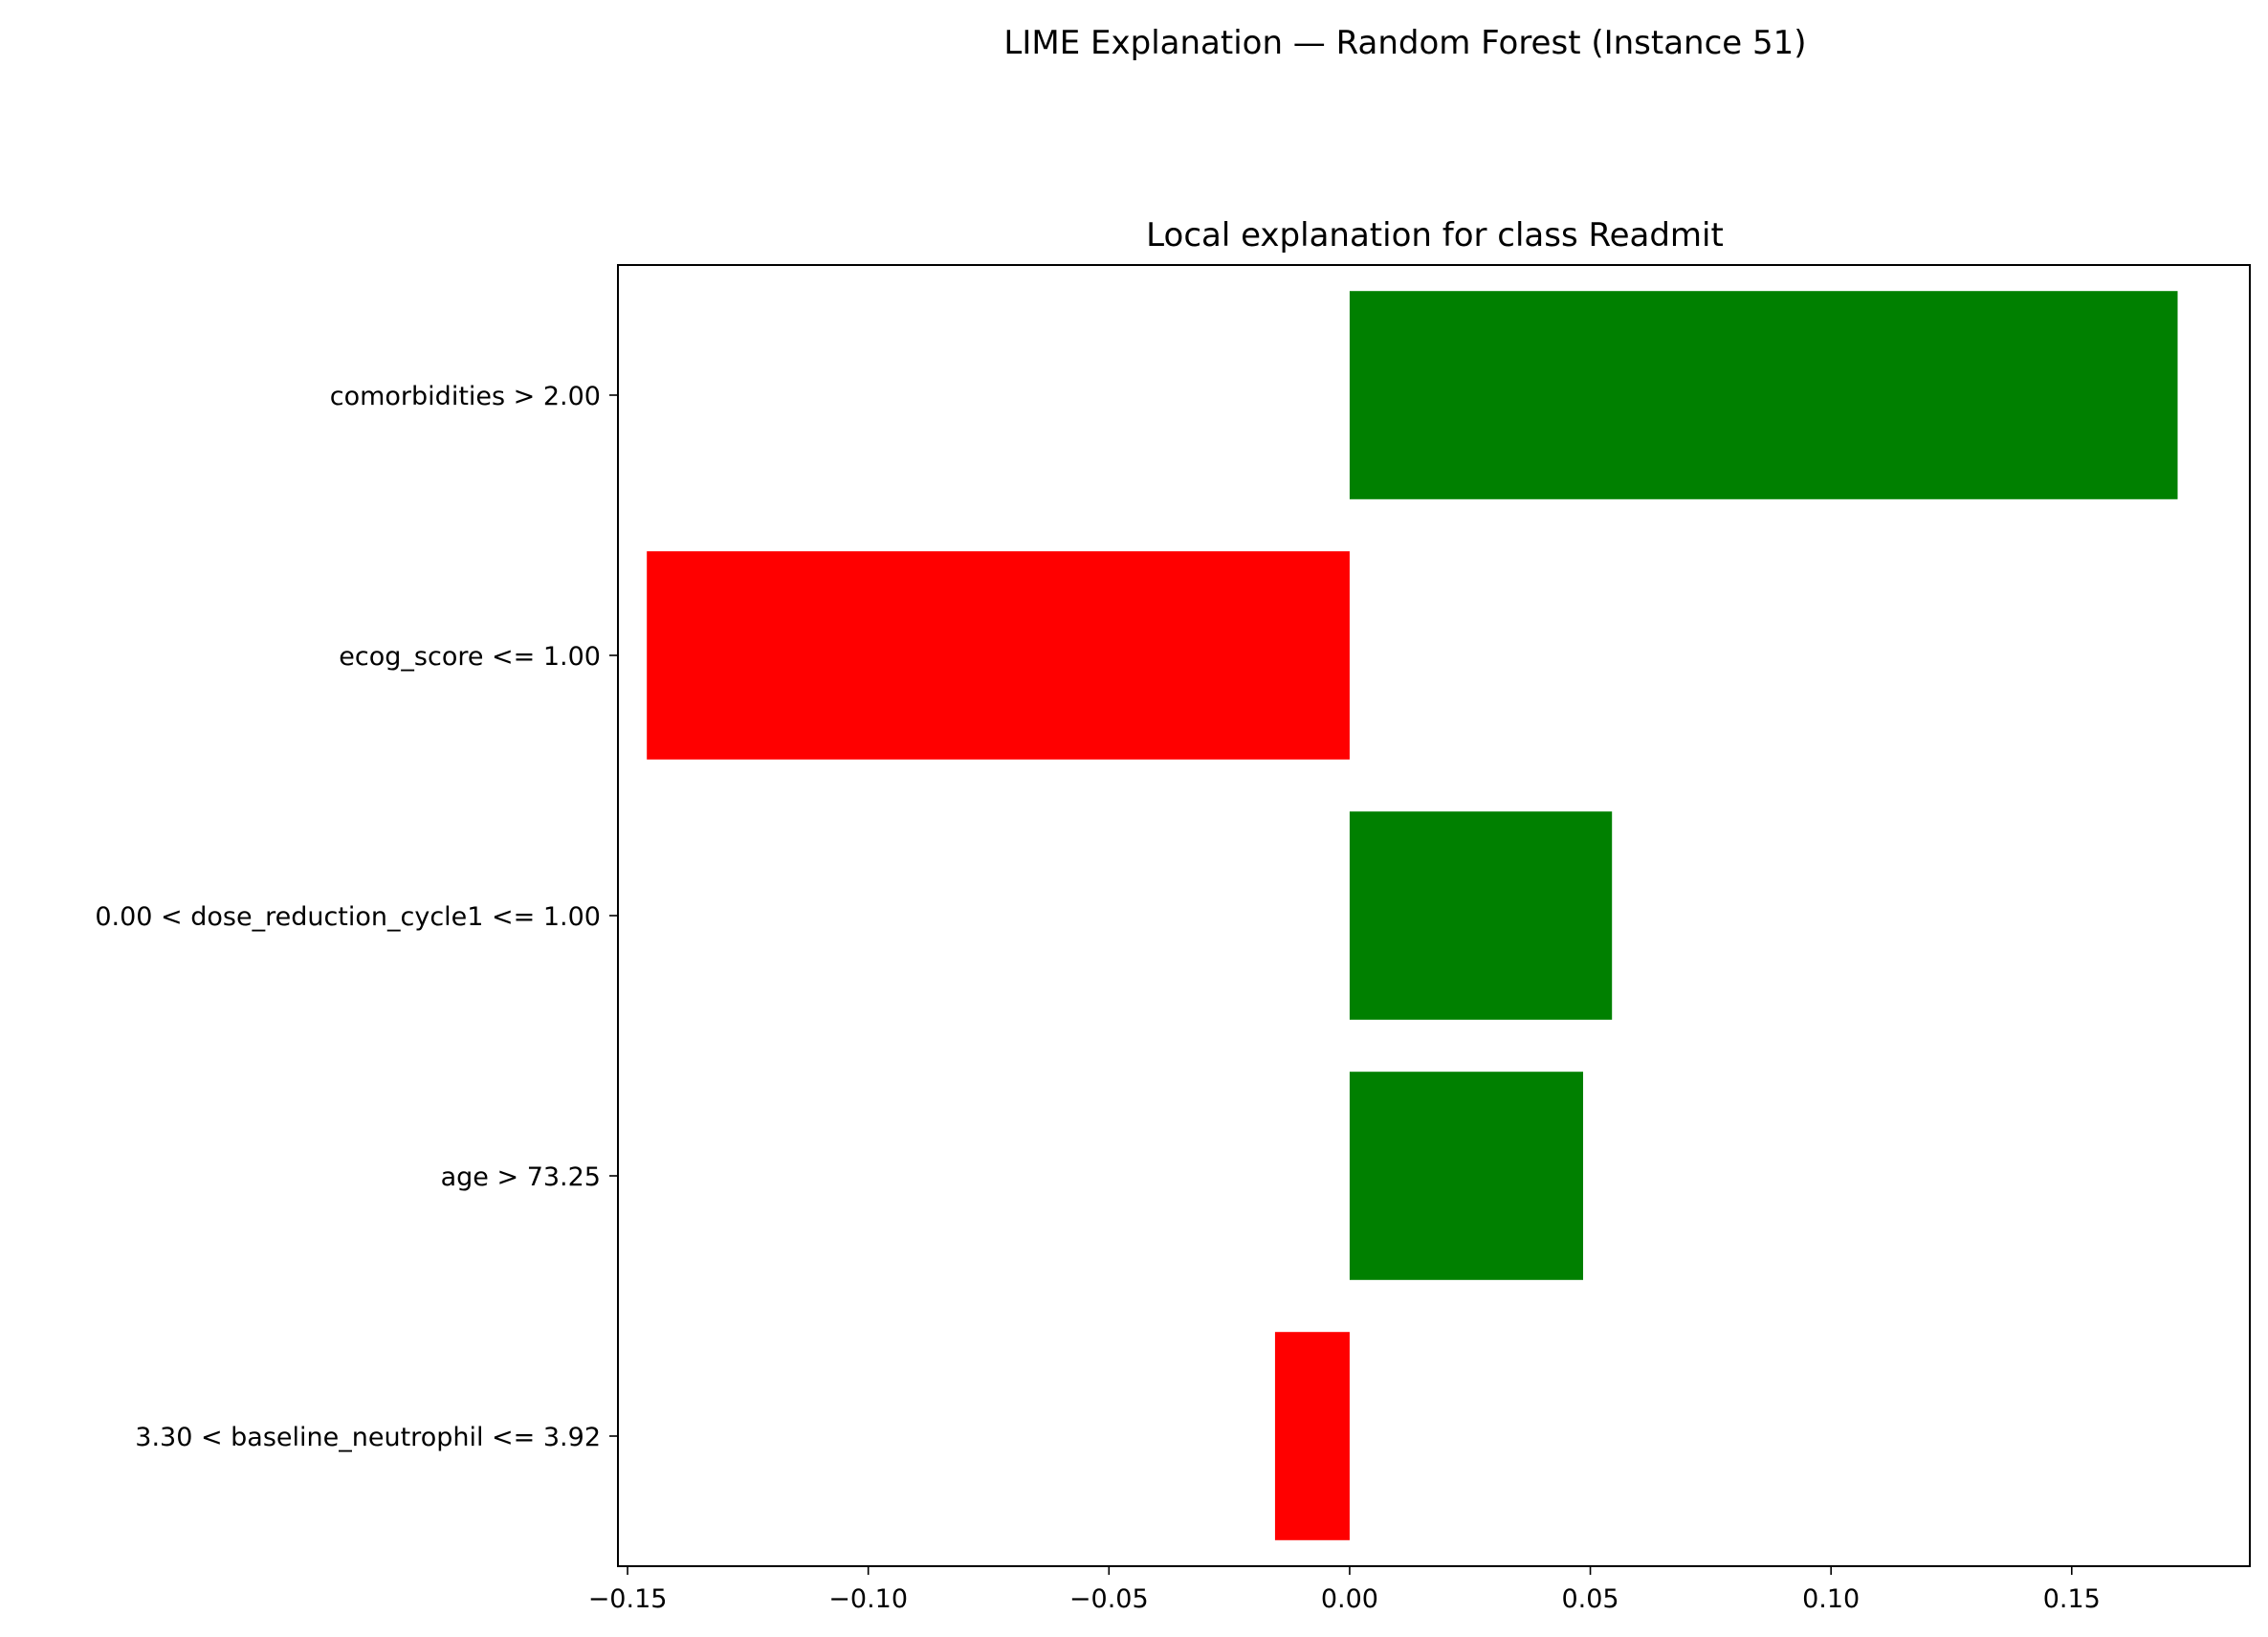 The height and width of the screenshot is (1637, 2268). Describe the element at coordinates (470, 657) in the screenshot. I see `ytick-label: ecog_score <= 1.00` at that location.